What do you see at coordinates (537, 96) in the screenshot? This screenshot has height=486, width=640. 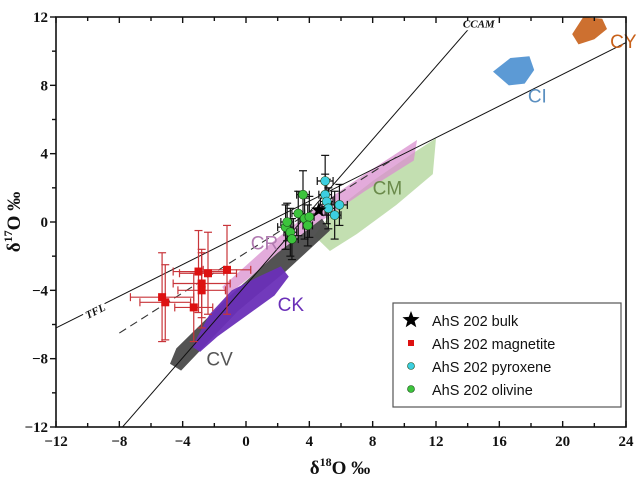 I see `field-label-ci: CI` at bounding box center [537, 96].